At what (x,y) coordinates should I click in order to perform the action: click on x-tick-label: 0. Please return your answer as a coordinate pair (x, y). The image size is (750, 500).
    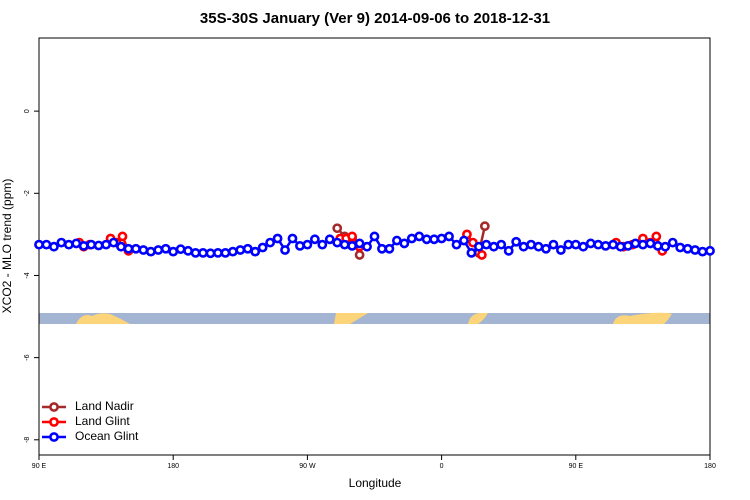
    Looking at the image, I should click on (442, 466).